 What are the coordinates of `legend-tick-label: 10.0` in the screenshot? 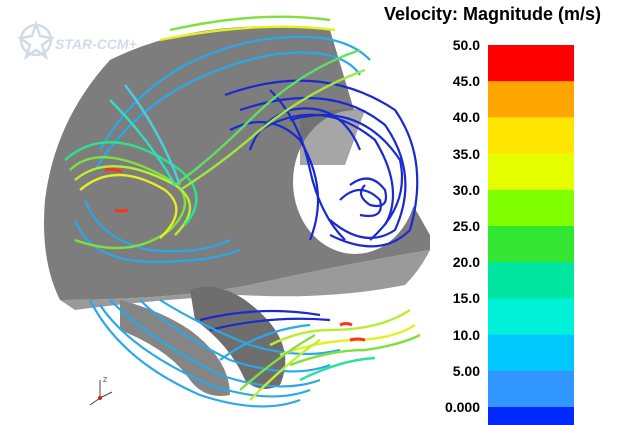 It's located at (466, 334).